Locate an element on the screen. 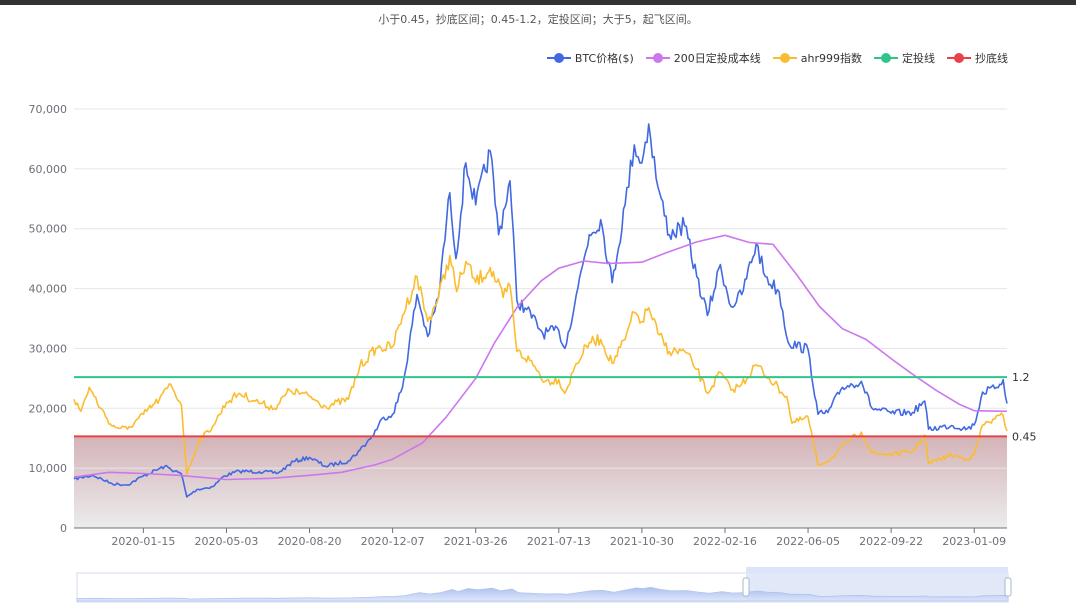 This screenshot has height=608, width=1076. y-tick-label: 20,000 is located at coordinates (48, 408).